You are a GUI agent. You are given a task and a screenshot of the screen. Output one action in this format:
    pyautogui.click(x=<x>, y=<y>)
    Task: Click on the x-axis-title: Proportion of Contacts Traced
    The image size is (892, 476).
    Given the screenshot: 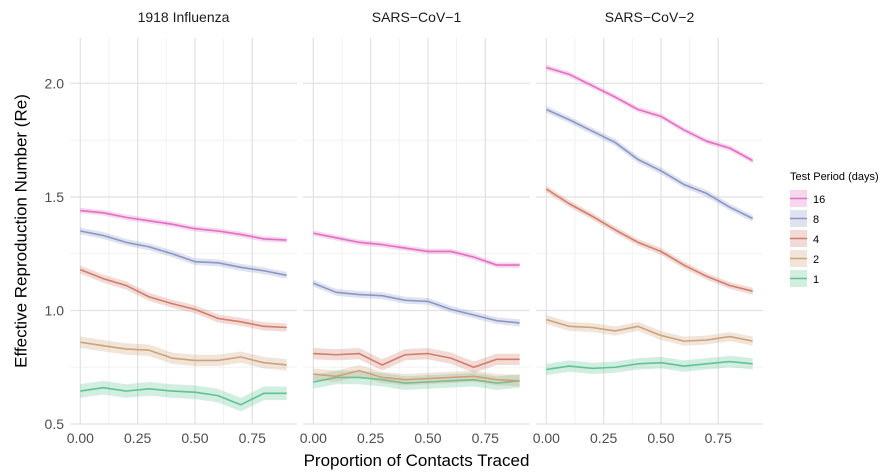 What is the action you would take?
    pyautogui.click(x=417, y=460)
    